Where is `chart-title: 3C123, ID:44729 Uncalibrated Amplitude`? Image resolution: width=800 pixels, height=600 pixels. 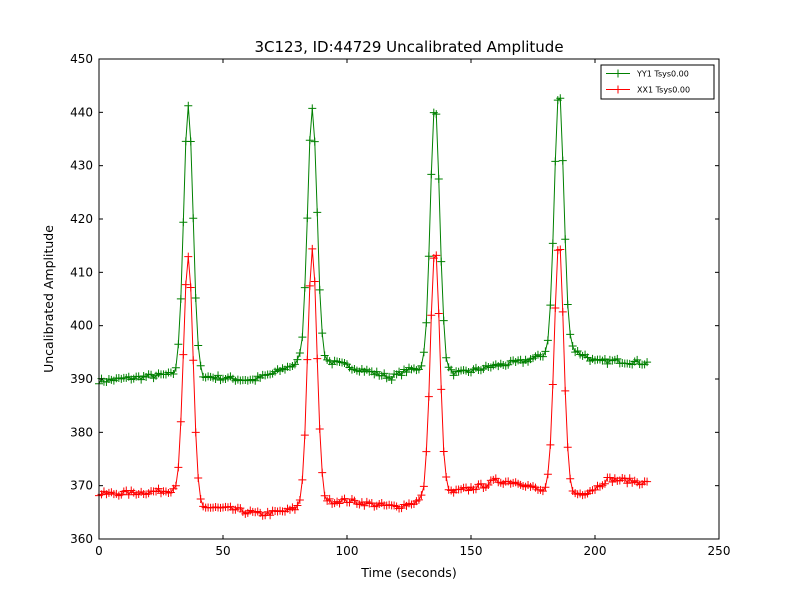
chart-title: 3C123, ID:44729 Uncalibrated Amplitude is located at coordinates (408, 47).